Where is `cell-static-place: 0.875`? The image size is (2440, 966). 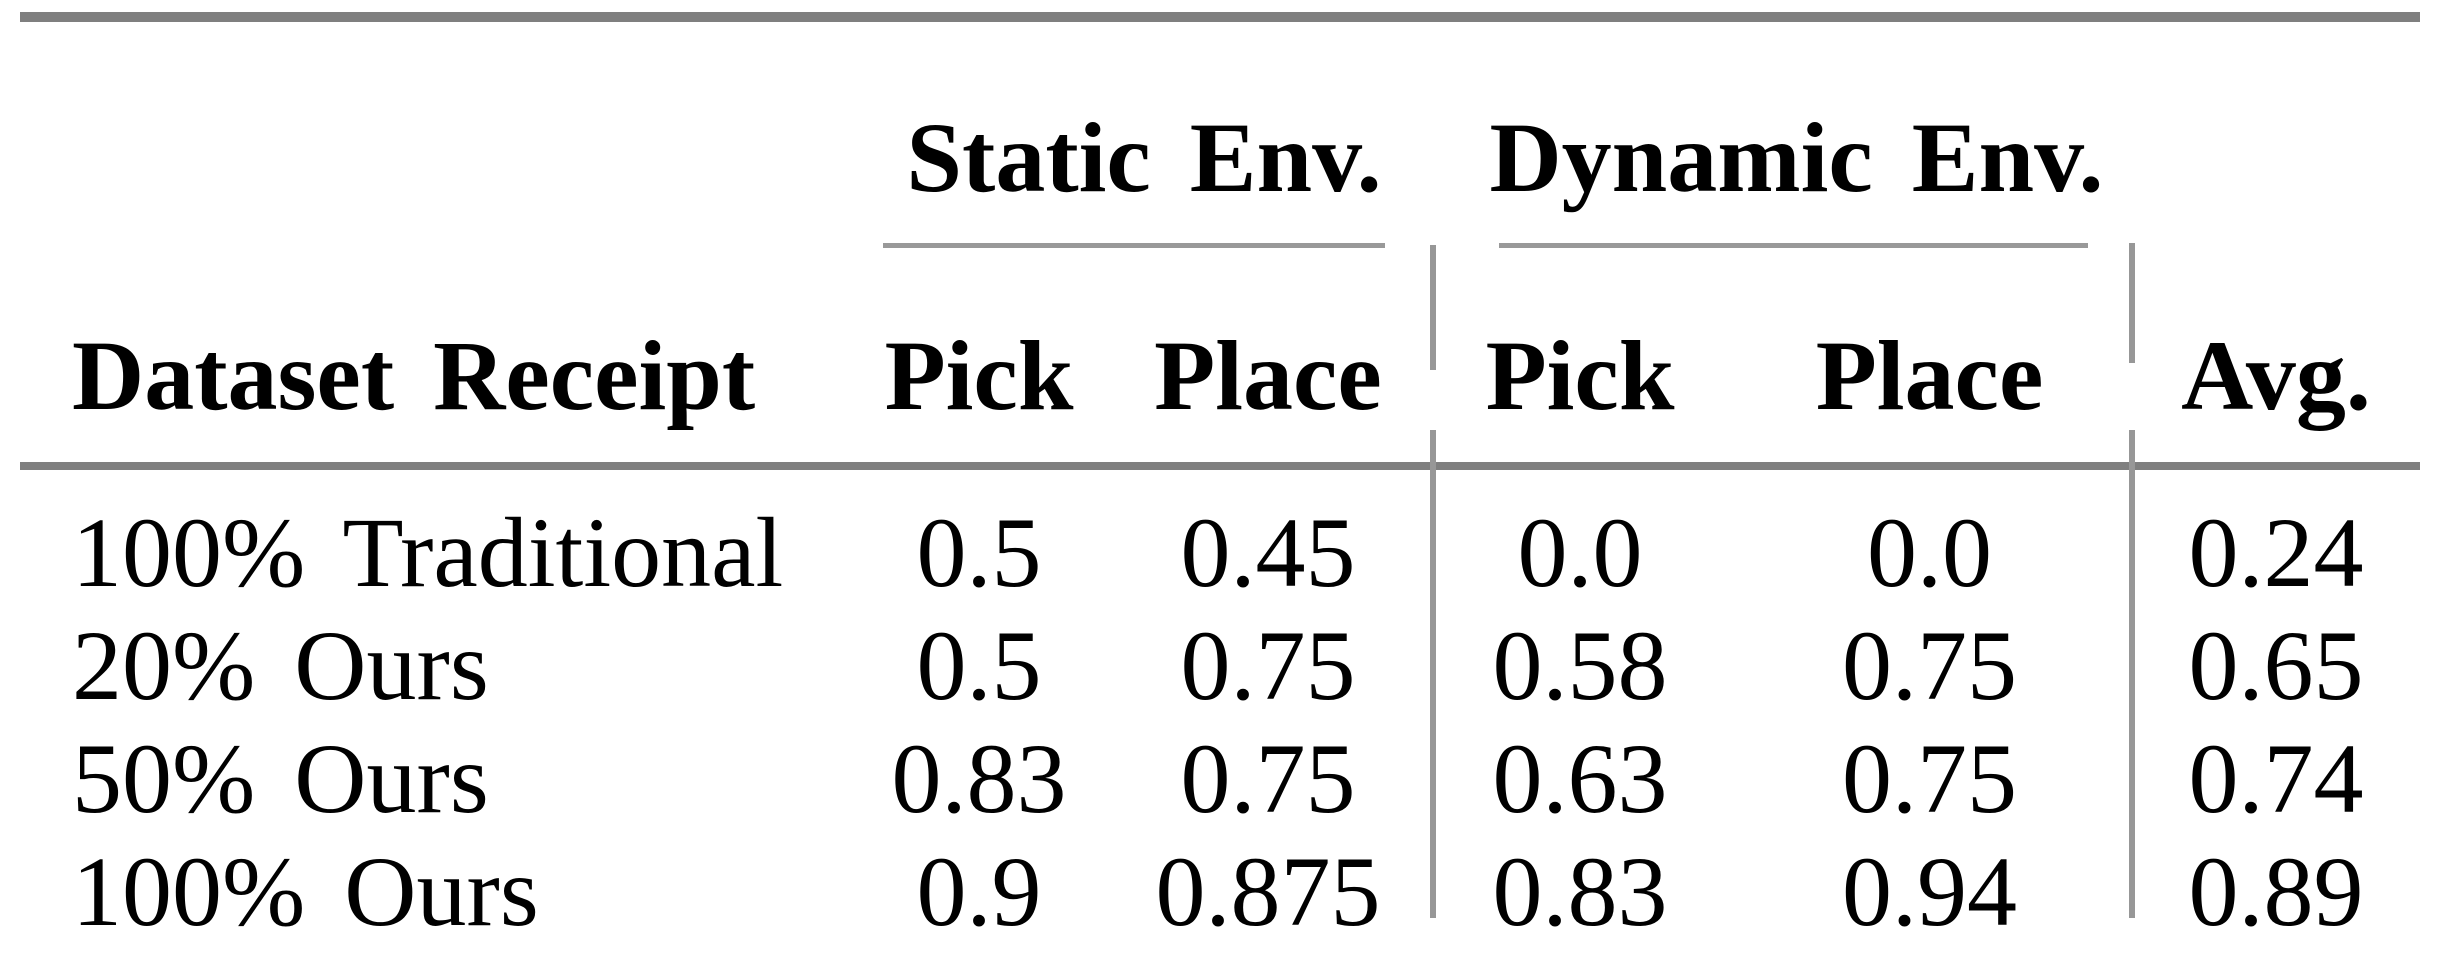
cell-static-place: 0.875 is located at coordinates (1268, 891).